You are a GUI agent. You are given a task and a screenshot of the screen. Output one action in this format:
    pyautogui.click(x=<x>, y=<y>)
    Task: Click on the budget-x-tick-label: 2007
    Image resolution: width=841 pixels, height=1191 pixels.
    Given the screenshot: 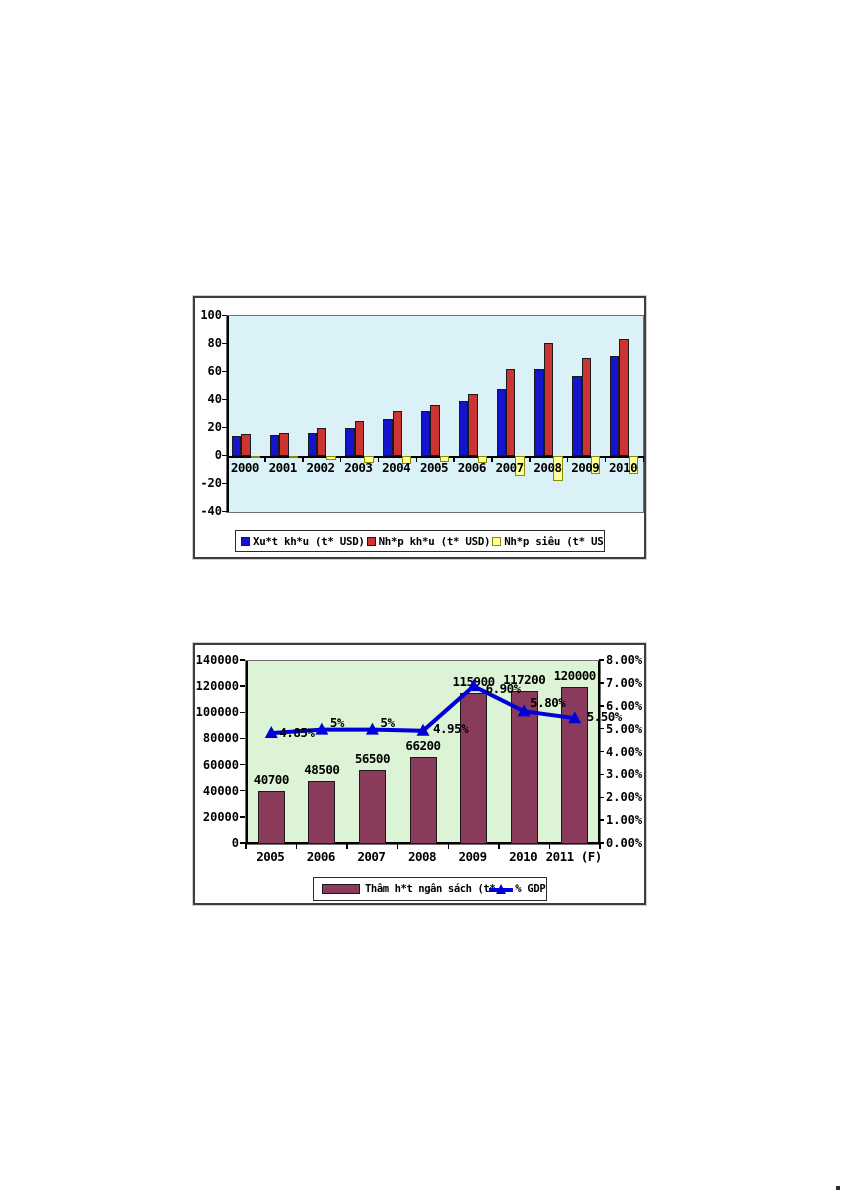 What is the action you would take?
    pyautogui.click(x=371, y=856)
    